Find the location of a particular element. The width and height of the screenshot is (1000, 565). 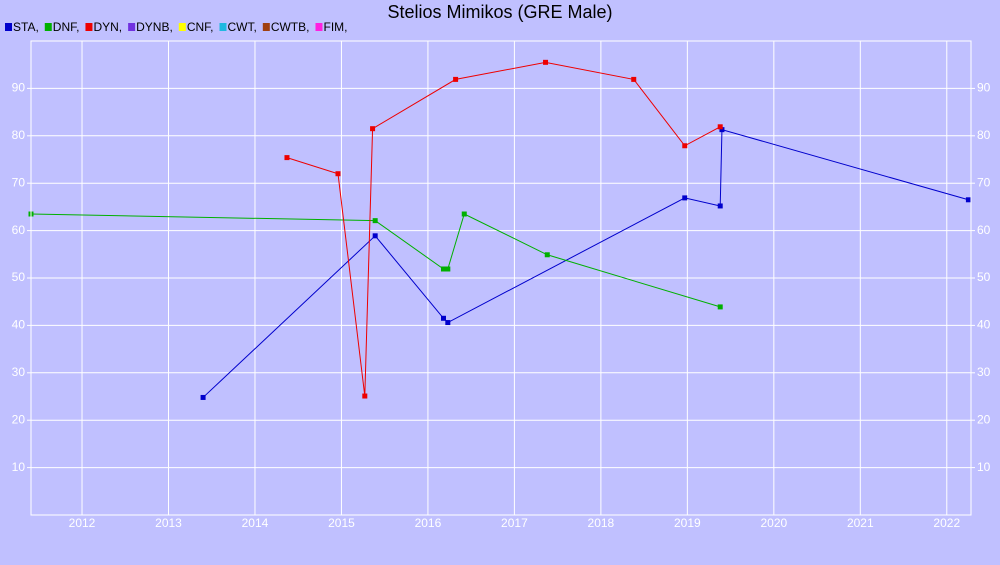

x-tick-label: 2021 is located at coordinates (860, 523).